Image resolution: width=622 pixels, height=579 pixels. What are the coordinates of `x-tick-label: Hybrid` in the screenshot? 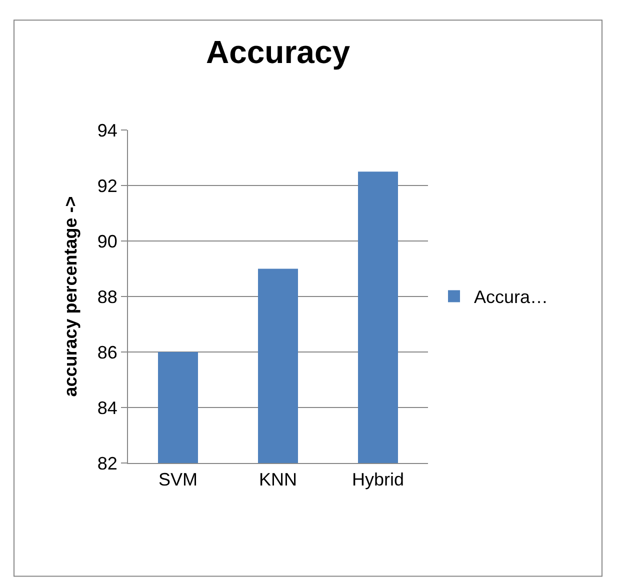 It's located at (378, 480).